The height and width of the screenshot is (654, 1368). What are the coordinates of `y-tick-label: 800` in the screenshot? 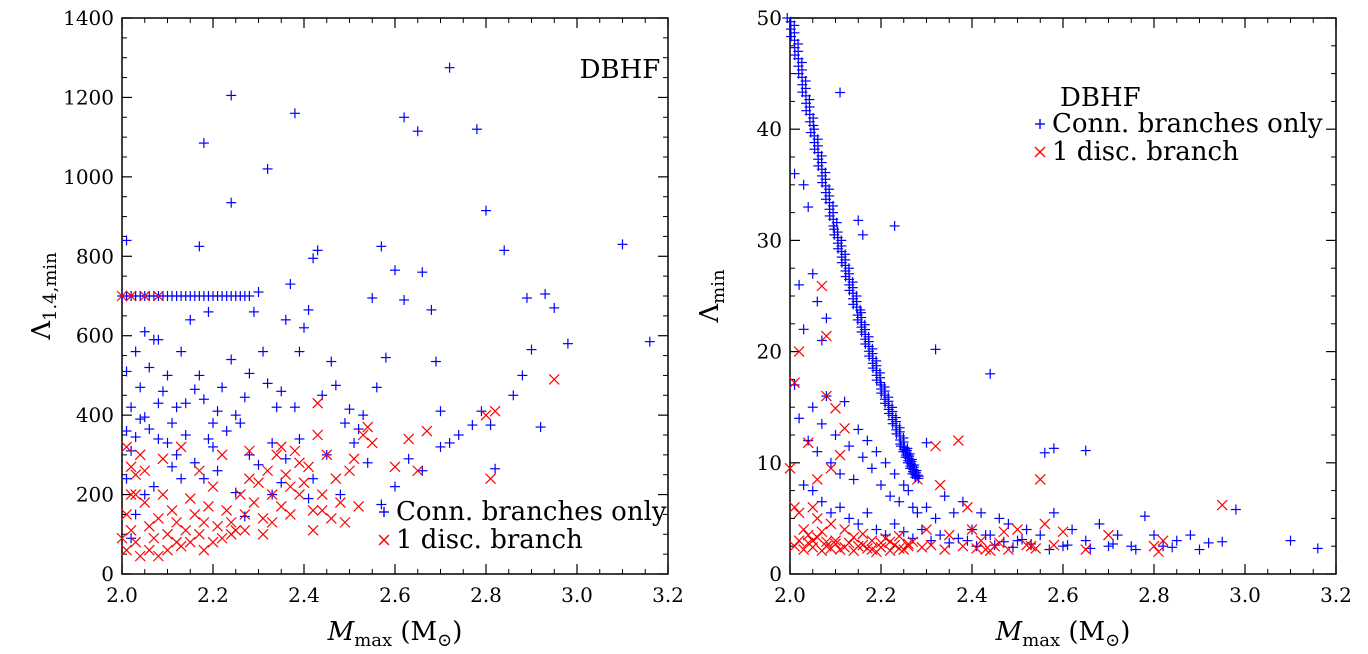 It's located at (95, 256).